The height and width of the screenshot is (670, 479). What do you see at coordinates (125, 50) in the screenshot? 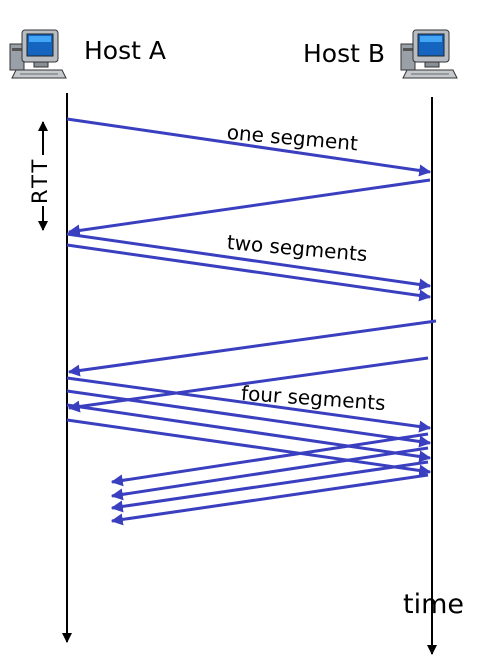
I see `host-a-label: Host A` at bounding box center [125, 50].